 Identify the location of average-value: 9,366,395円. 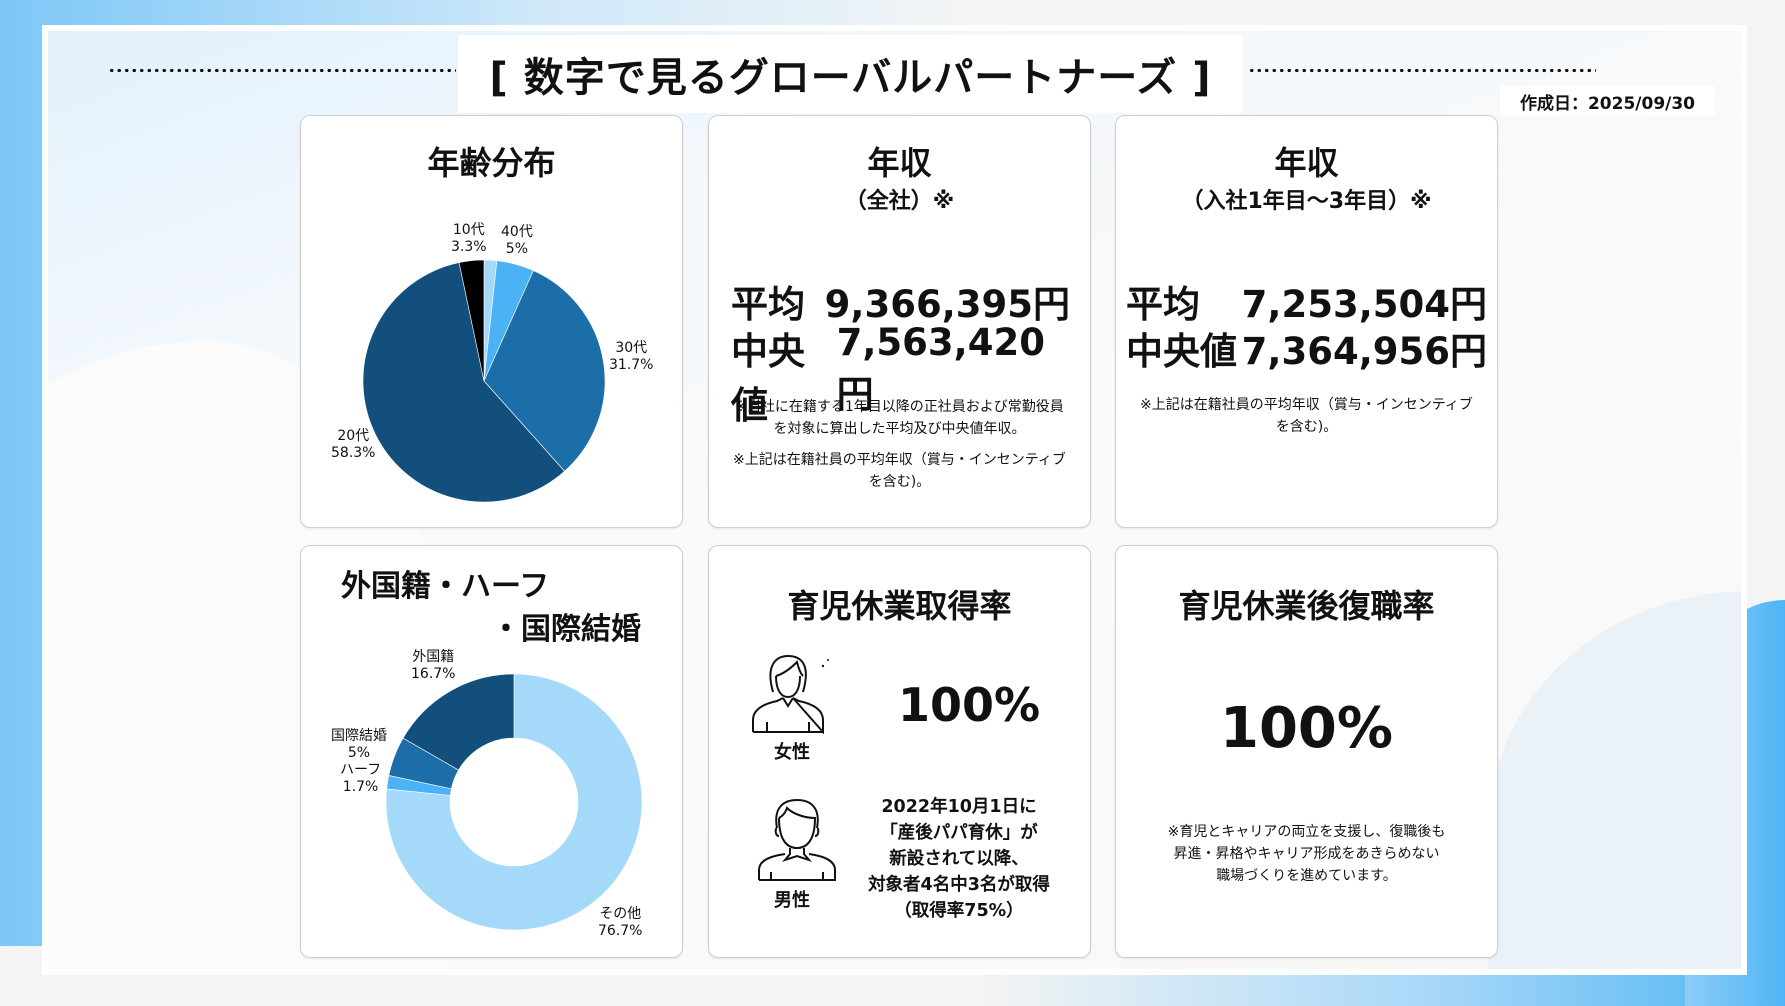
(947, 304).